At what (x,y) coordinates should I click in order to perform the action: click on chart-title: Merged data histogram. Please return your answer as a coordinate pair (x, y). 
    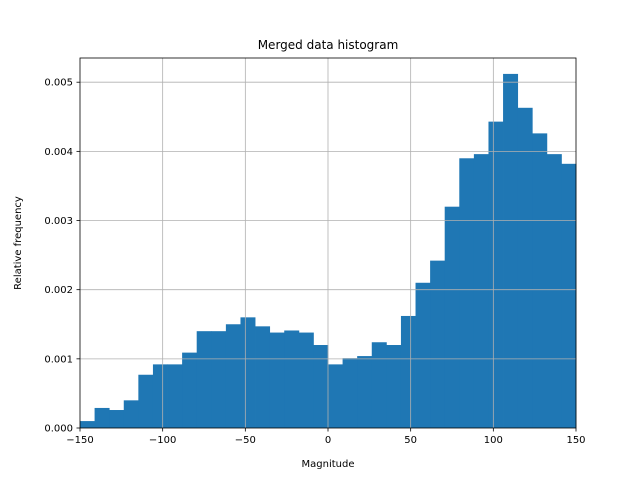
    Looking at the image, I should click on (328, 45).